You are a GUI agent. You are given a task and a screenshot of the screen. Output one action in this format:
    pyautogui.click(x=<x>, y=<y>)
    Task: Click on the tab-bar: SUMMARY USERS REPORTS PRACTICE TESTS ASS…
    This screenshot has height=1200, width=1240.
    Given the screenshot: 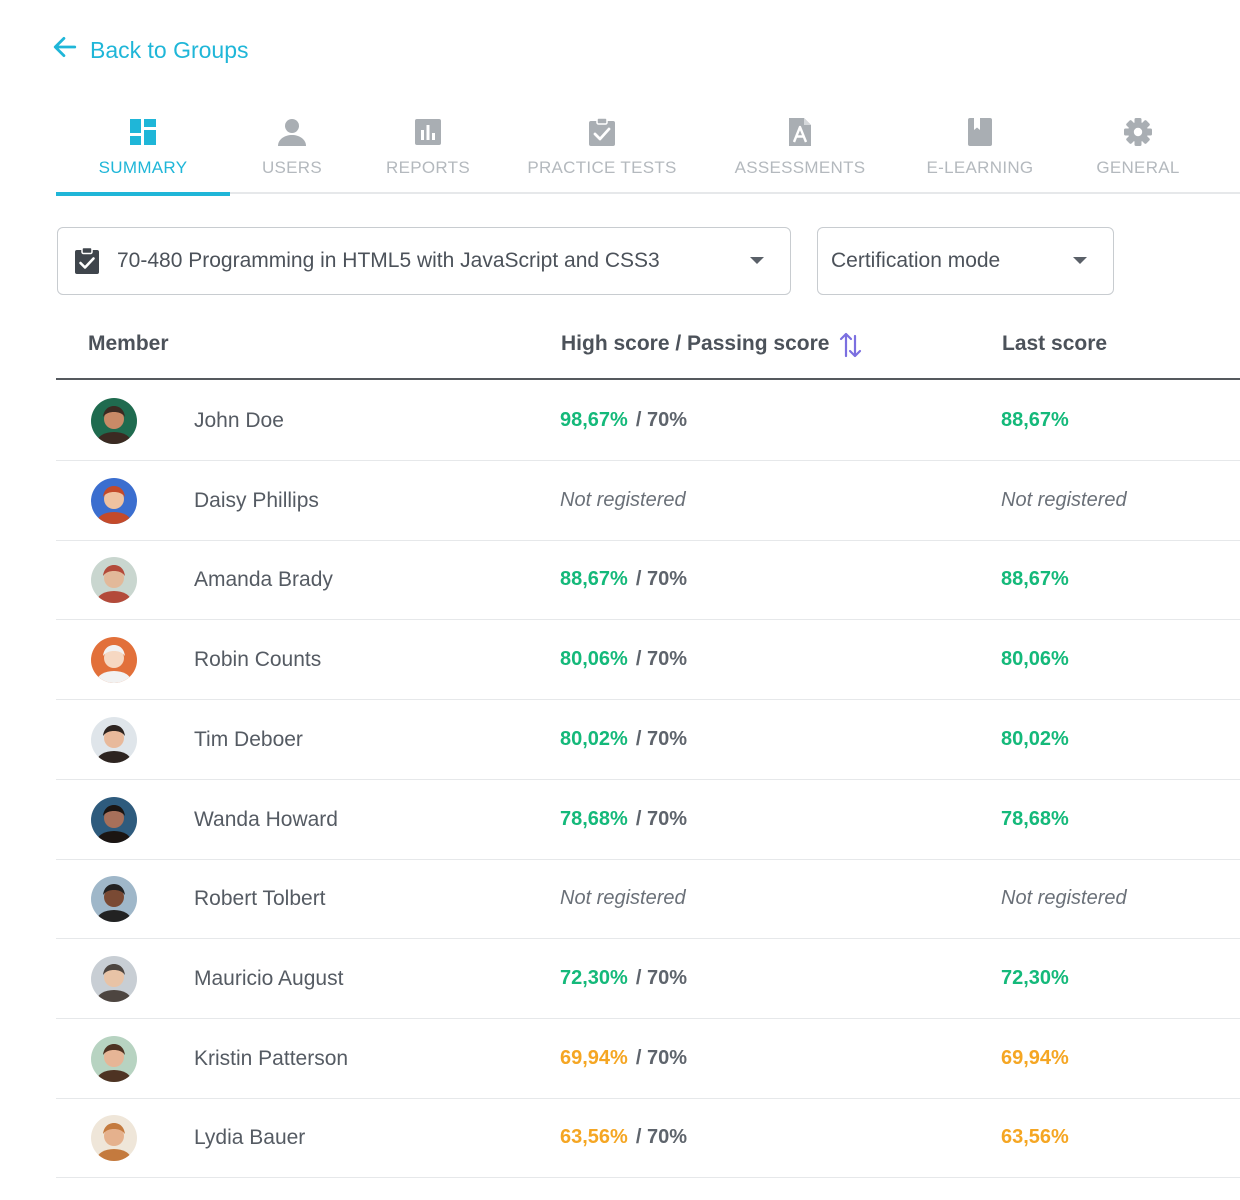 What is the action you would take?
    pyautogui.click(x=648, y=152)
    